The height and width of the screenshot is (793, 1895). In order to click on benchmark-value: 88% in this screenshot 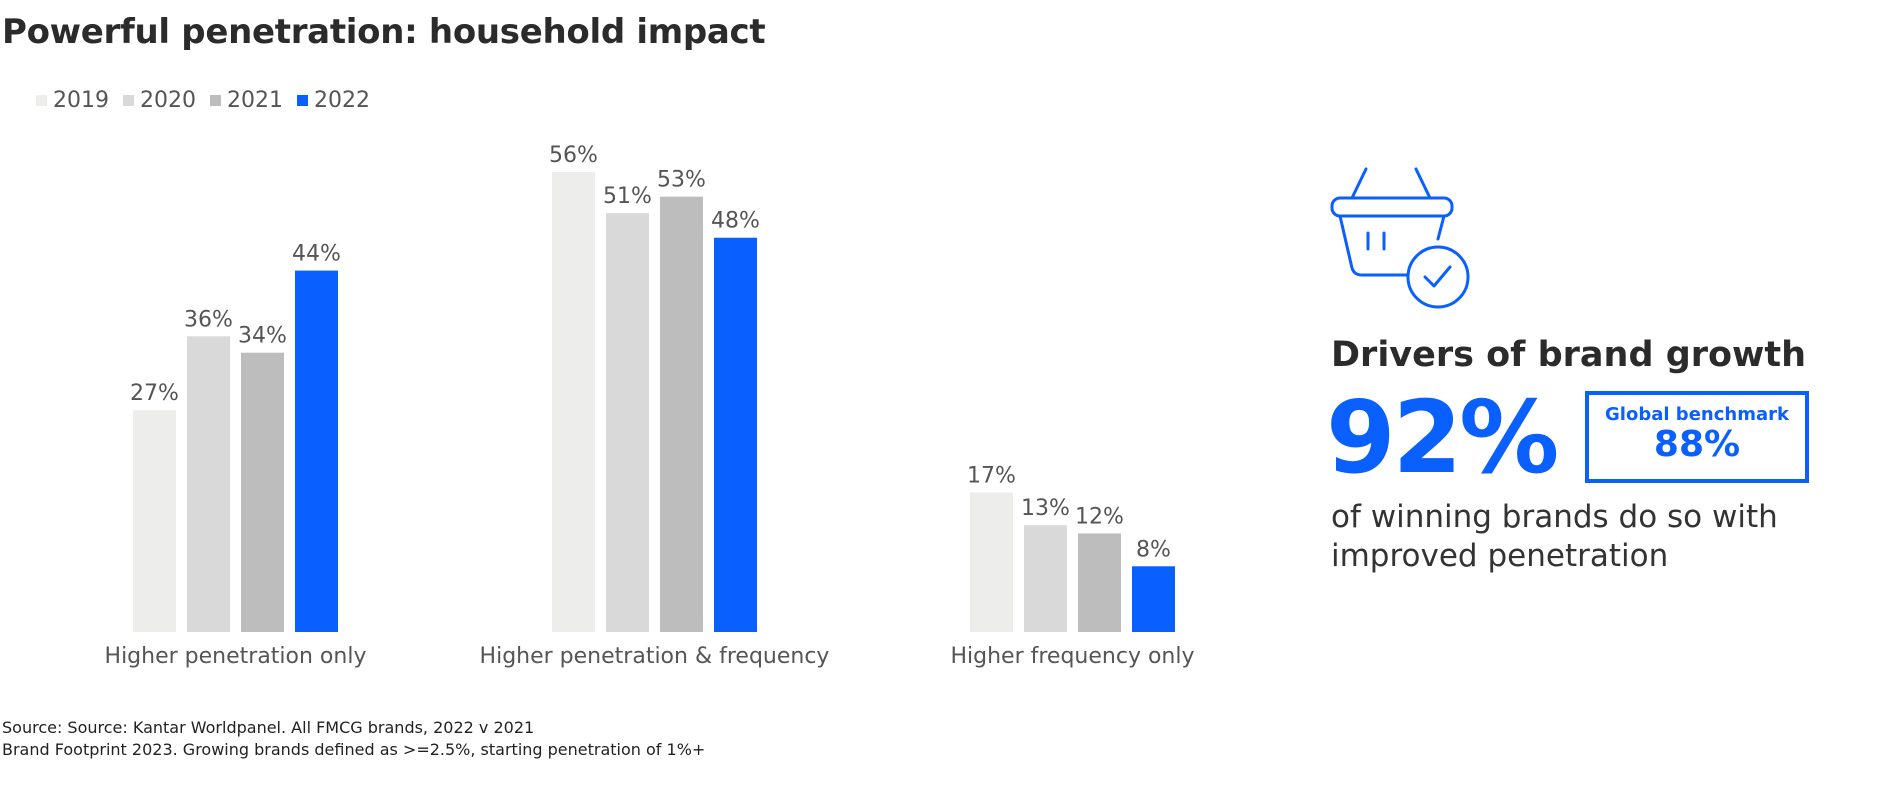, I will do `click(1697, 444)`.